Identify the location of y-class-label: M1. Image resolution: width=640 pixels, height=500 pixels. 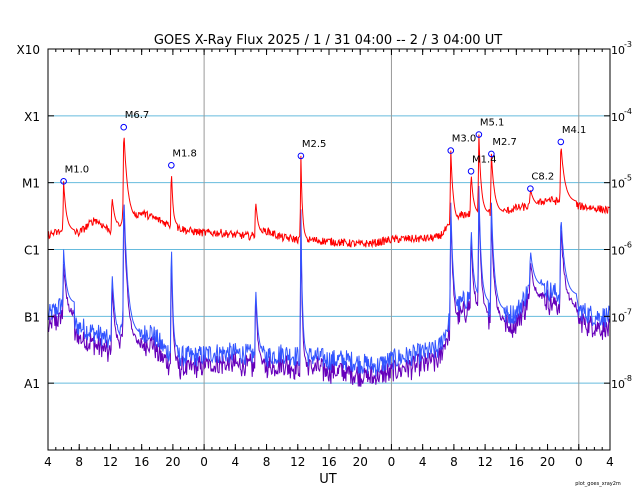
(31, 184).